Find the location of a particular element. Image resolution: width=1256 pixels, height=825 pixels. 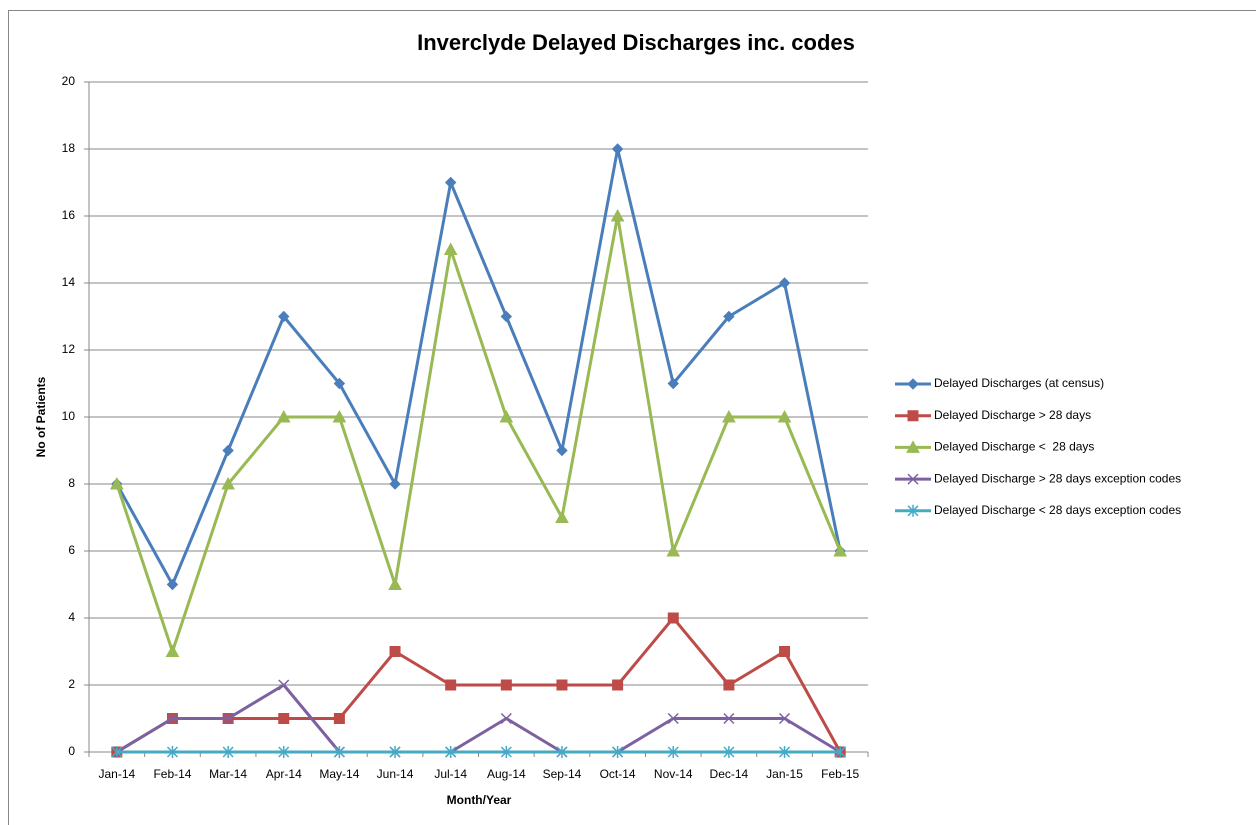

y-tick-label: 18 is located at coordinates (69, 148).